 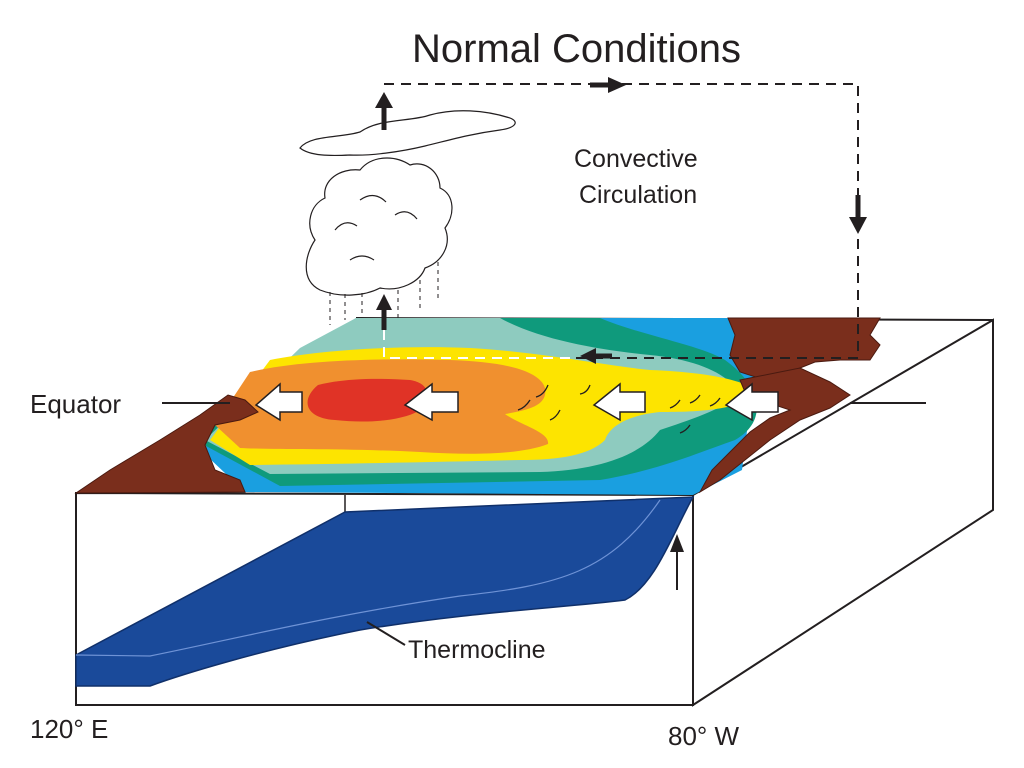 What do you see at coordinates (477, 650) in the screenshot?
I see `thermocline-label: Thermocline` at bounding box center [477, 650].